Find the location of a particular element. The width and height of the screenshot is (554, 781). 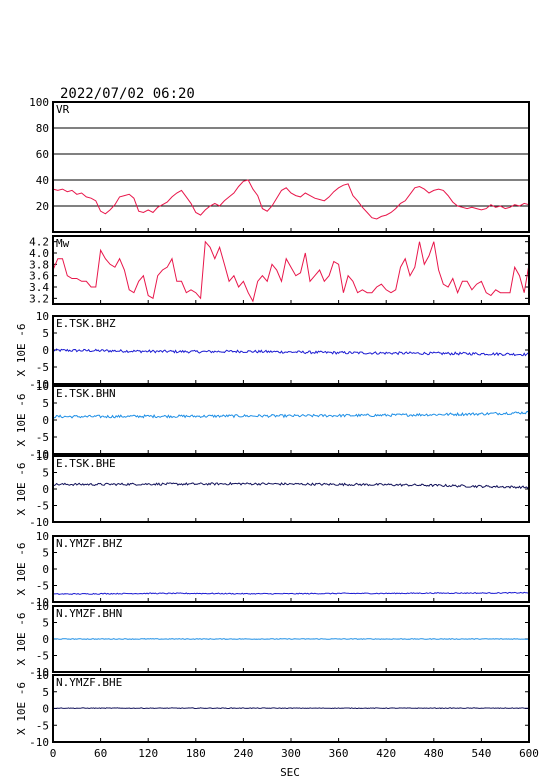

x-tick-label: 180 is located at coordinates (196, 753).